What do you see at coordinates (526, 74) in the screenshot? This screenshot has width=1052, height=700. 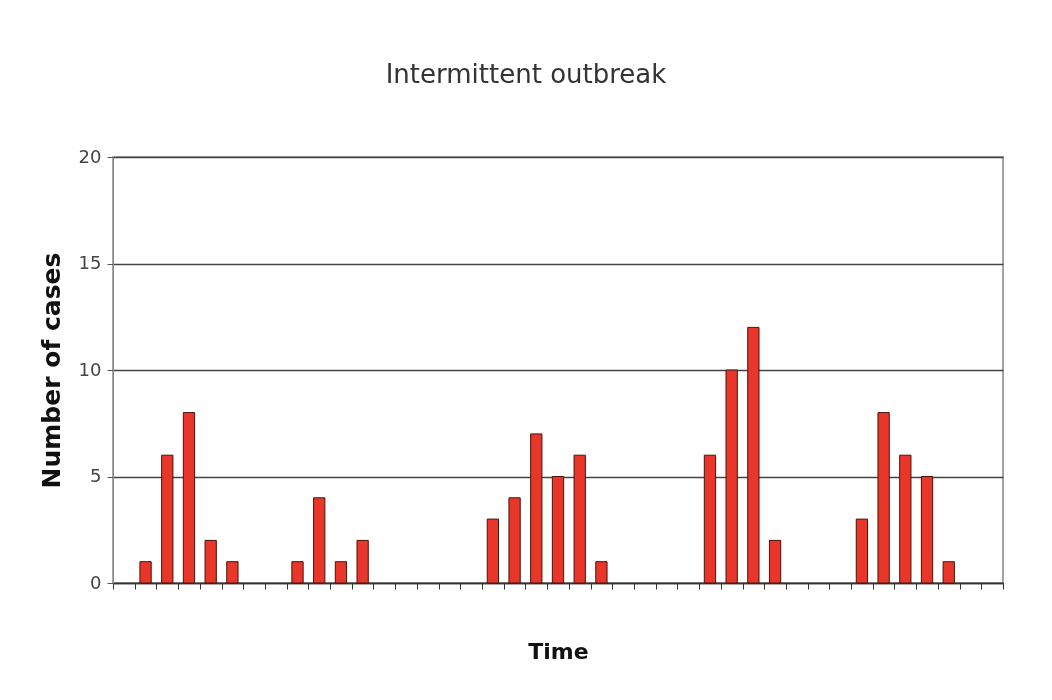 I see `chart-title: Intermittent outbreak` at bounding box center [526, 74].